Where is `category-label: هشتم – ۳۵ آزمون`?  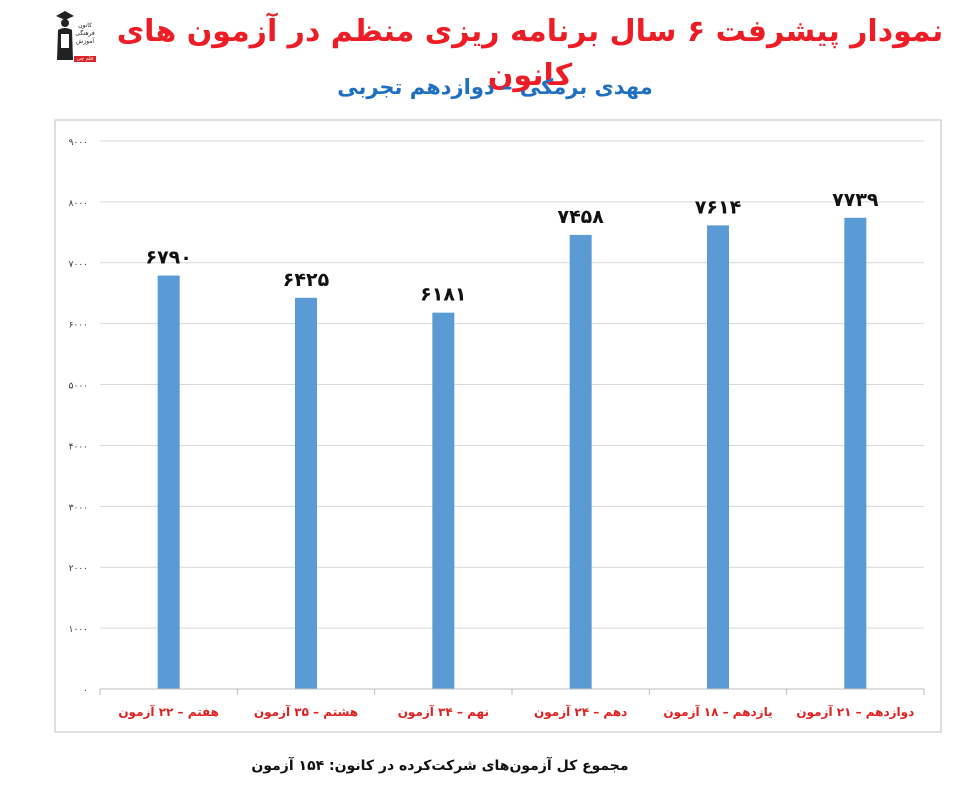 category-label: هشتم – ۳۵ آزمون is located at coordinates (306, 712).